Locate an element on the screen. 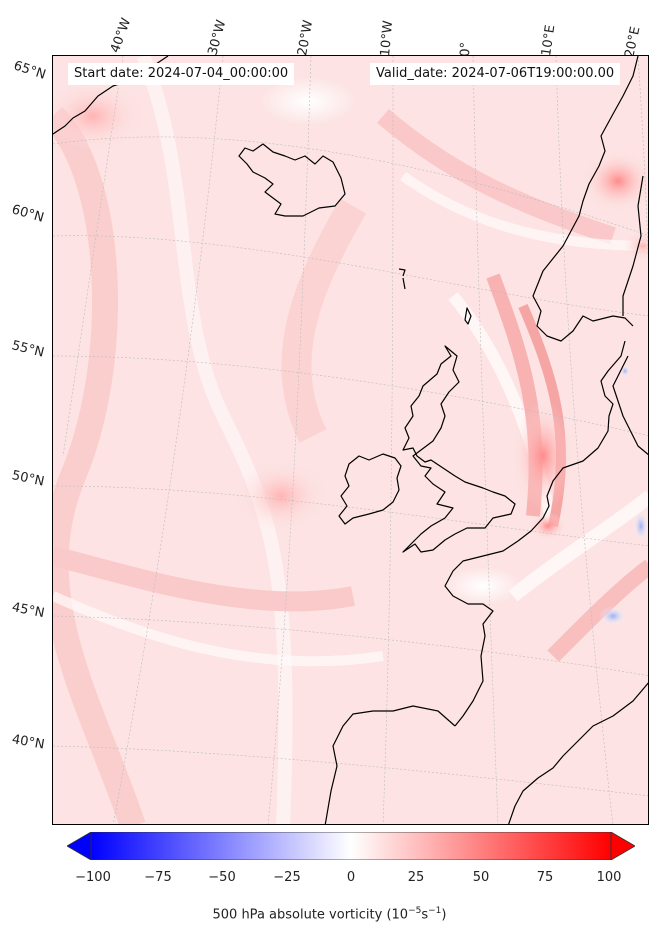  coast-low-countries is located at coordinates (571, 441).